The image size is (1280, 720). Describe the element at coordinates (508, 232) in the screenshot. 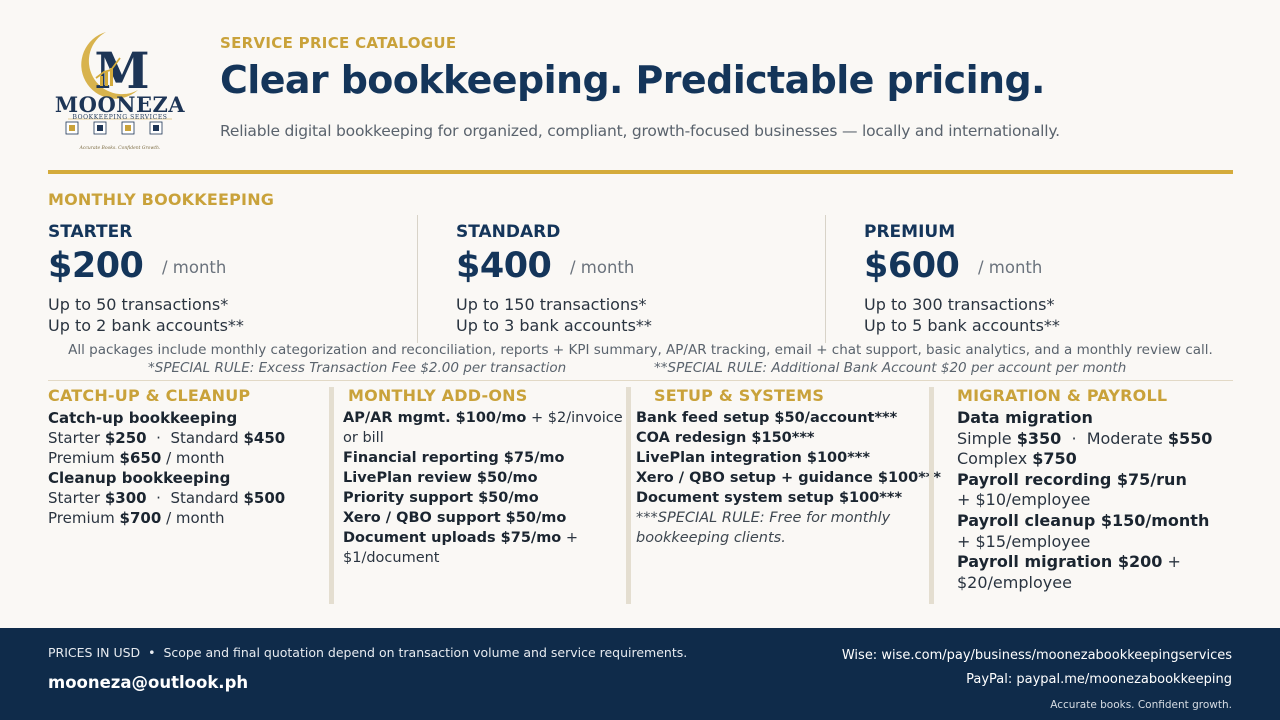

I see `tier-name: STANDARD` at that location.